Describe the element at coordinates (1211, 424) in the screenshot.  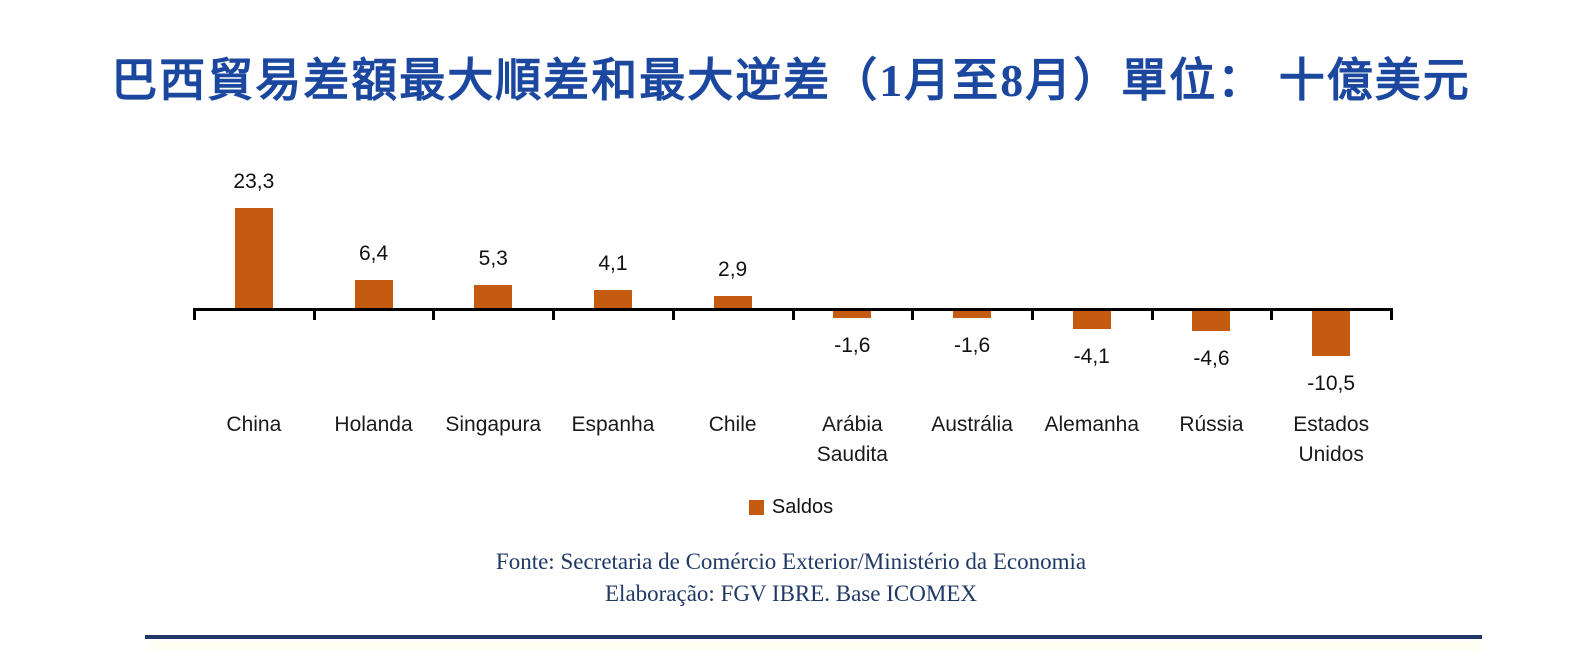
I see `category-label: Rússia` at that location.